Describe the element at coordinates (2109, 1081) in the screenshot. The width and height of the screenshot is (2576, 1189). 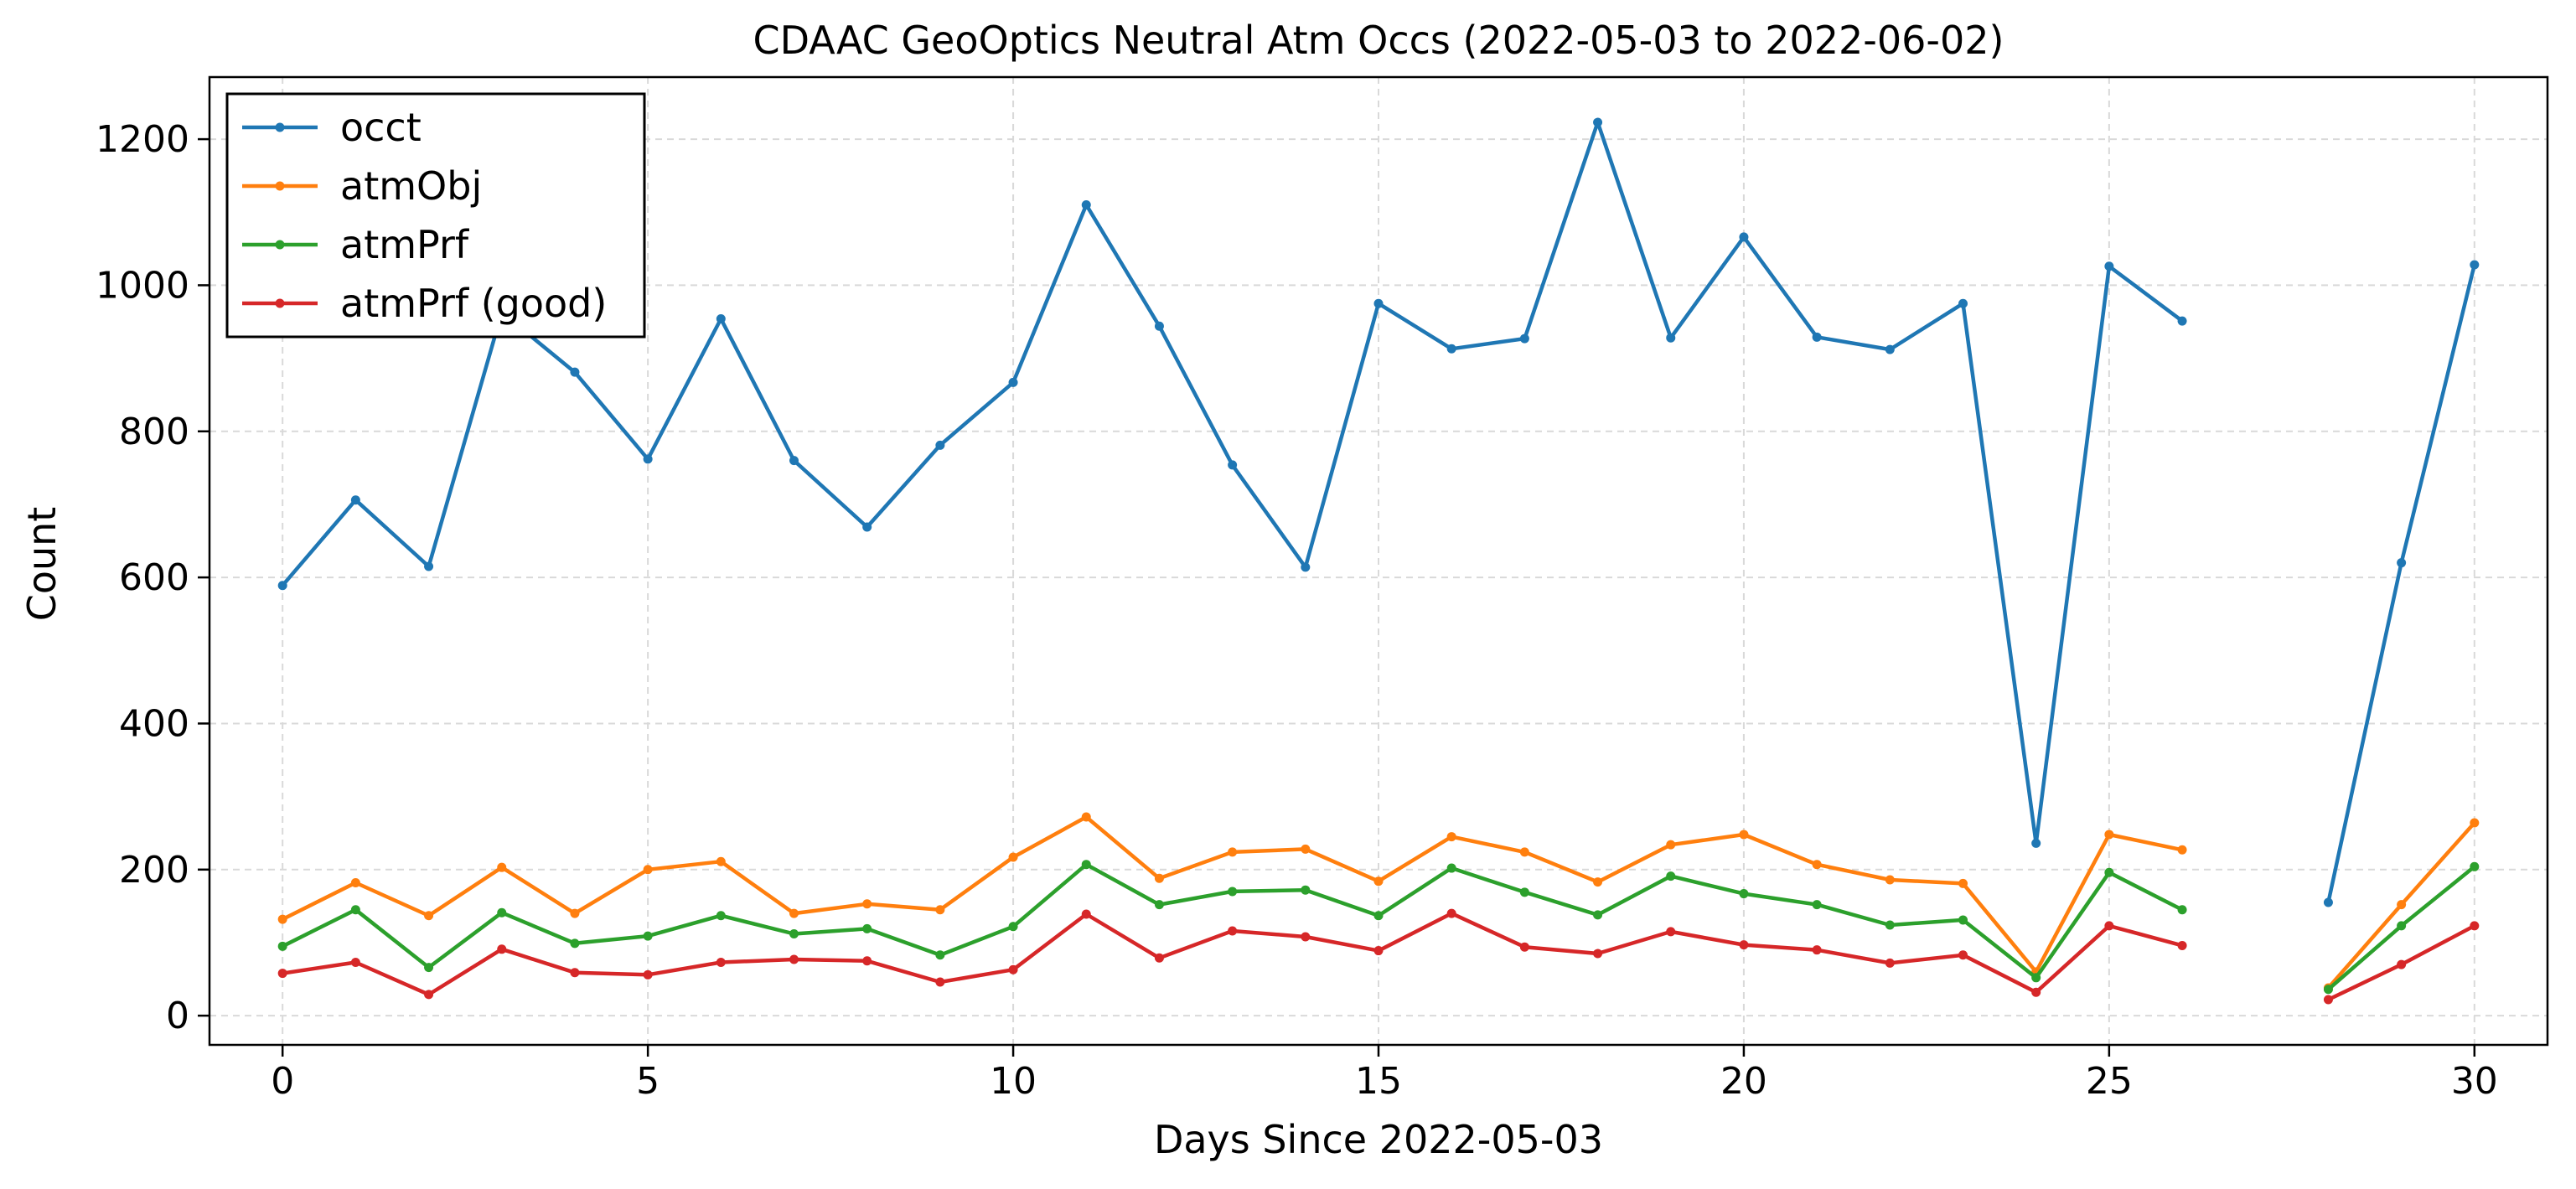
I see `x-tick-label: 25` at that location.